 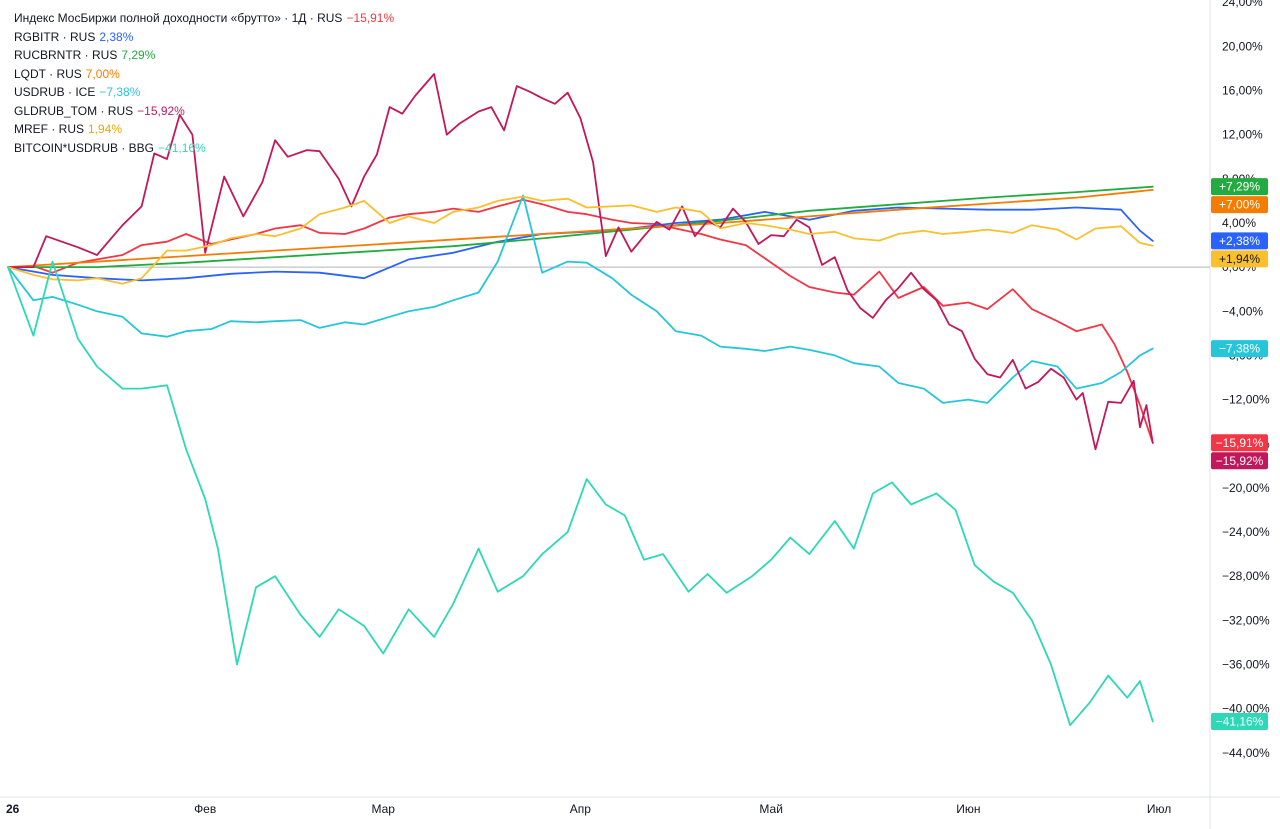 What do you see at coordinates (84, 147) in the screenshot?
I see `legend-name: BITCOIN*USDRUB · BBG` at bounding box center [84, 147].